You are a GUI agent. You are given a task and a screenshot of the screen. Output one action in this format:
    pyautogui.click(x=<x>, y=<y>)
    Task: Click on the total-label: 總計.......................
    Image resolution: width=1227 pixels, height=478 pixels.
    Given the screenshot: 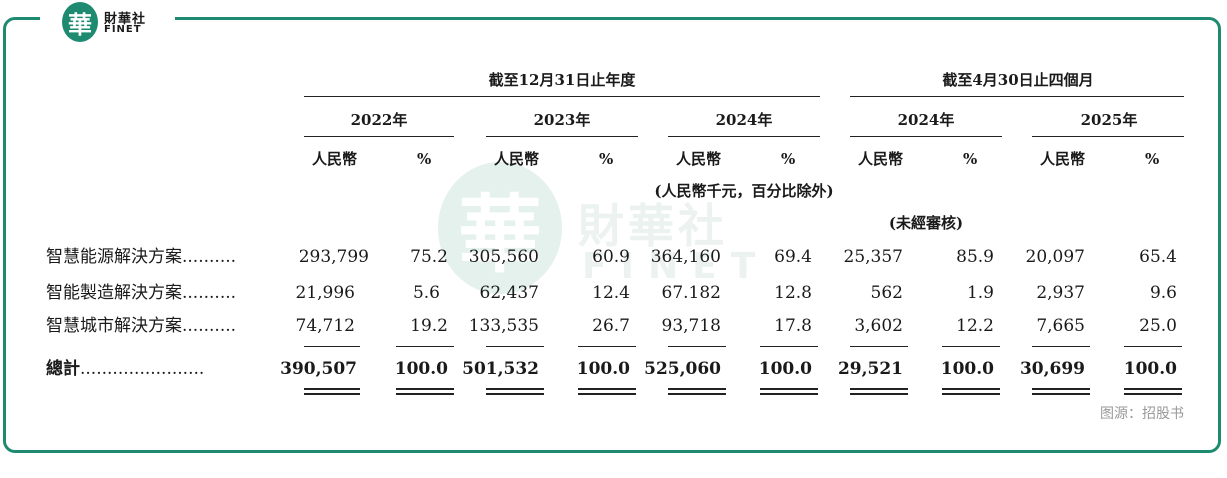 What is the action you would take?
    pyautogui.click(x=125, y=369)
    